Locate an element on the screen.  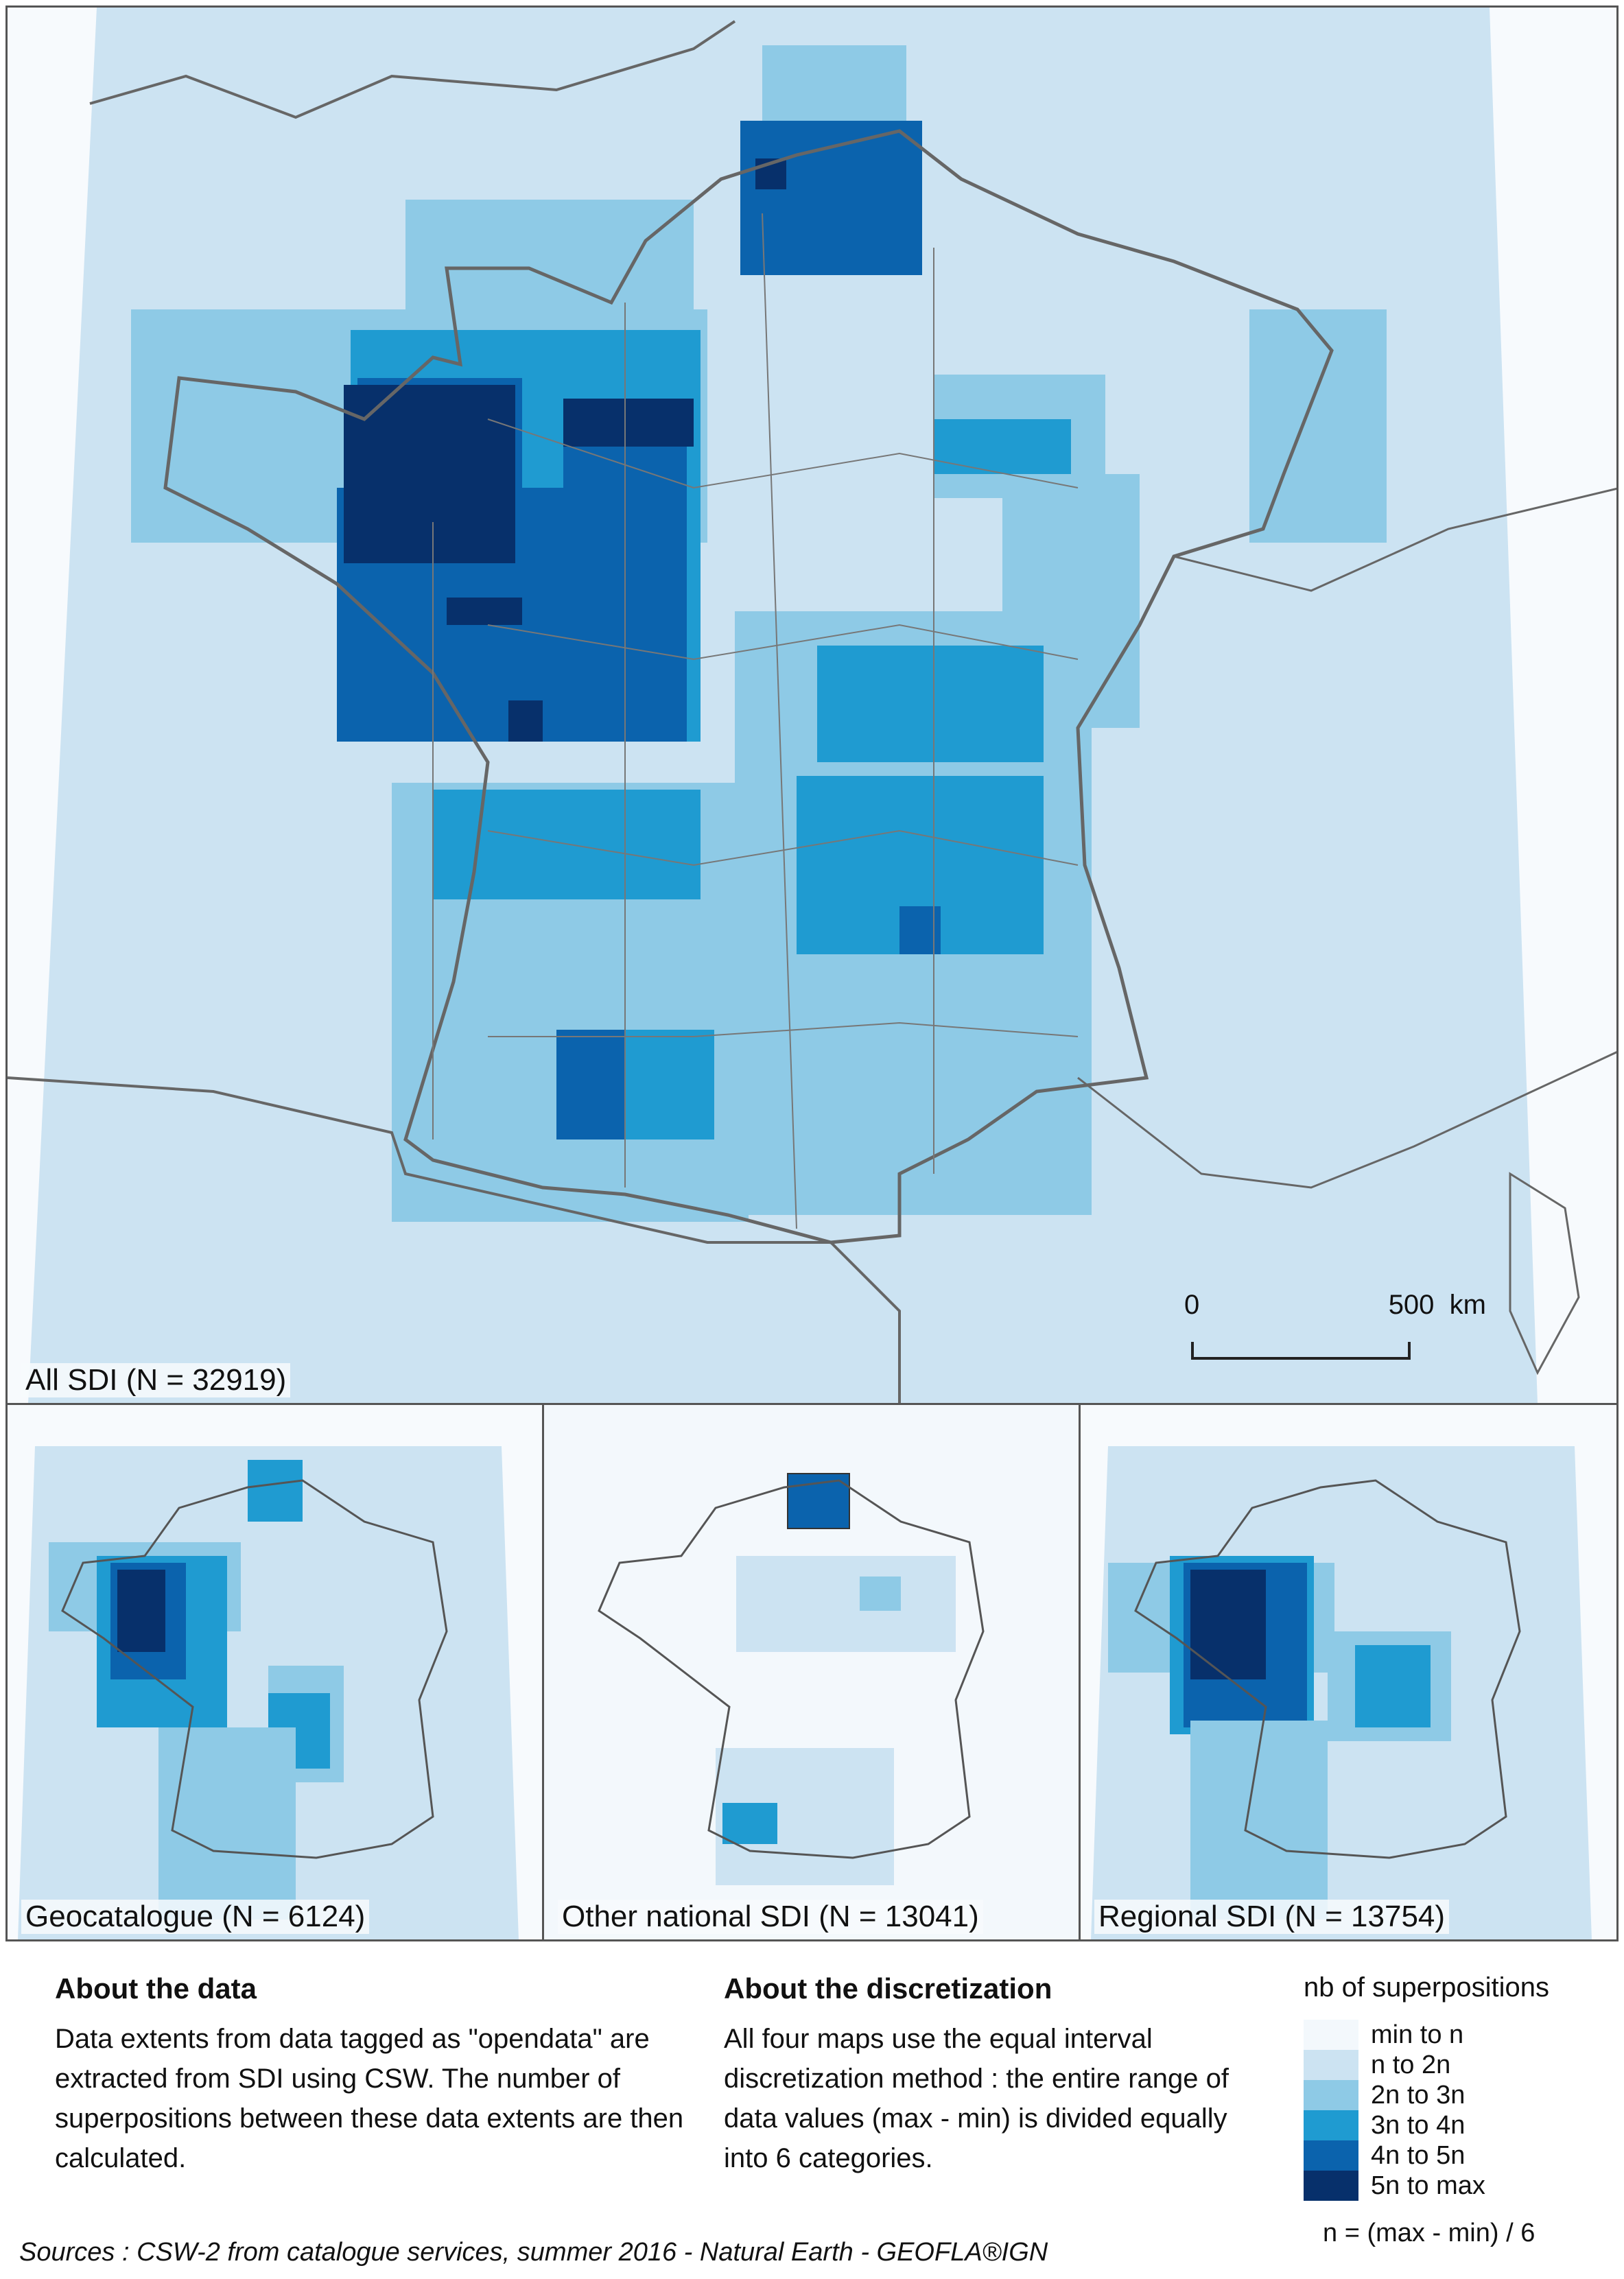
uk-coastline is located at coordinates (412, 69).